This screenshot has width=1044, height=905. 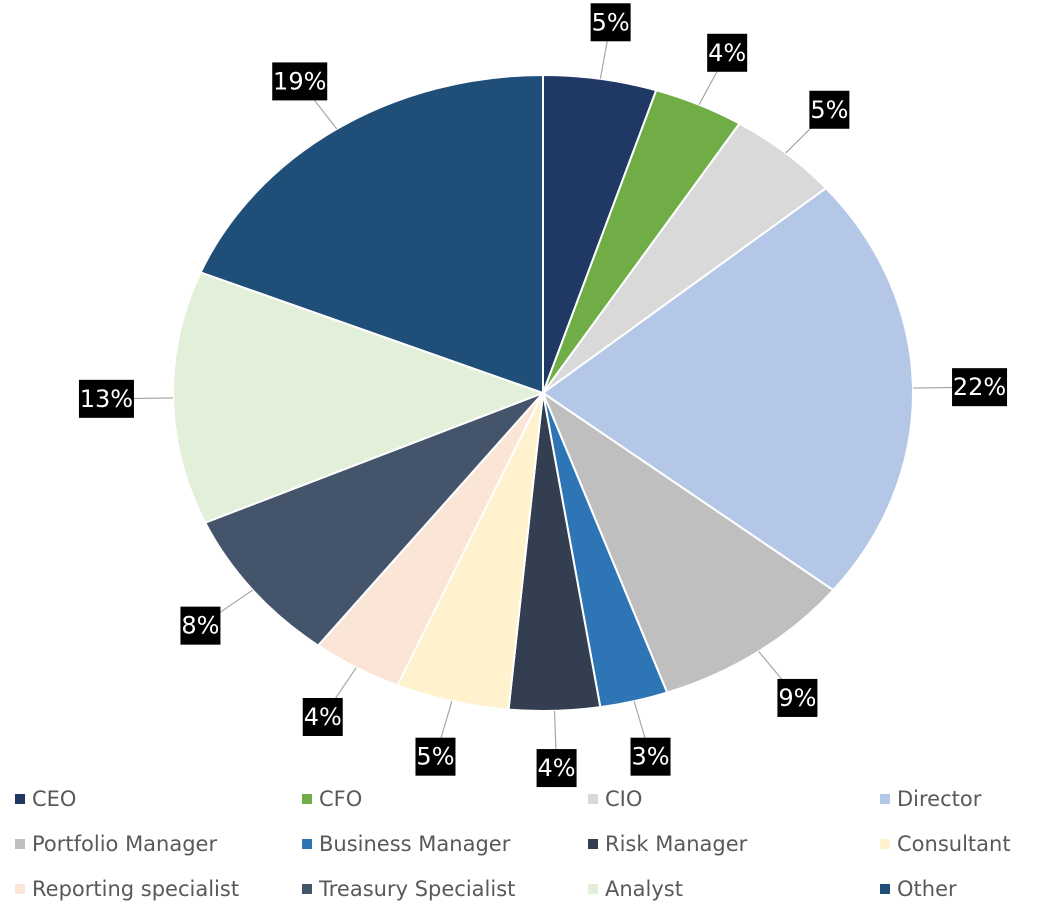 What do you see at coordinates (340, 799) in the screenshot?
I see `legend-label: CFO` at bounding box center [340, 799].